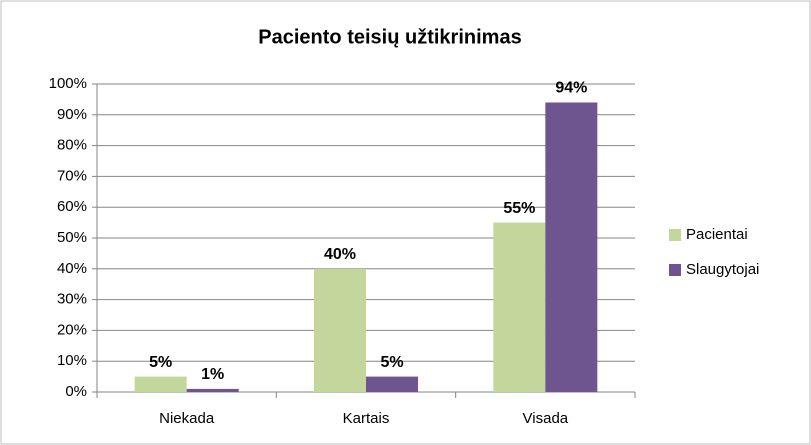  Describe the element at coordinates (212, 374) in the screenshot. I see `value-label: 1%` at that location.